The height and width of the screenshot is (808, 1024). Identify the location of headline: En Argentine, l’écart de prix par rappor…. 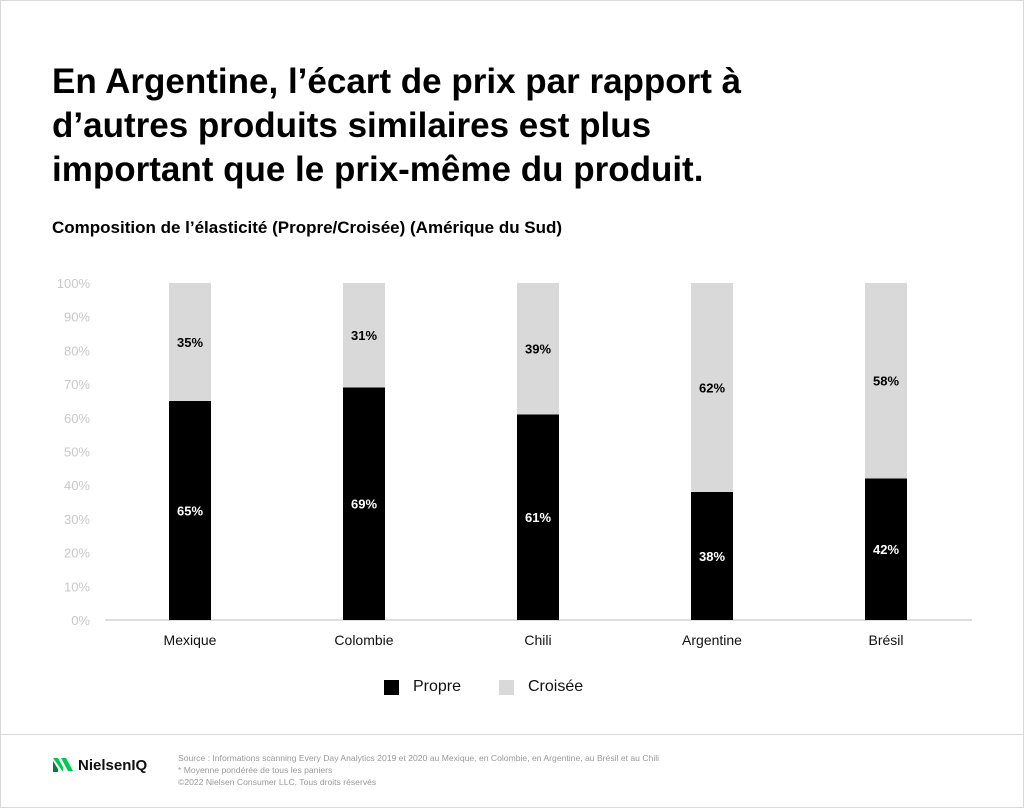
(502, 126).